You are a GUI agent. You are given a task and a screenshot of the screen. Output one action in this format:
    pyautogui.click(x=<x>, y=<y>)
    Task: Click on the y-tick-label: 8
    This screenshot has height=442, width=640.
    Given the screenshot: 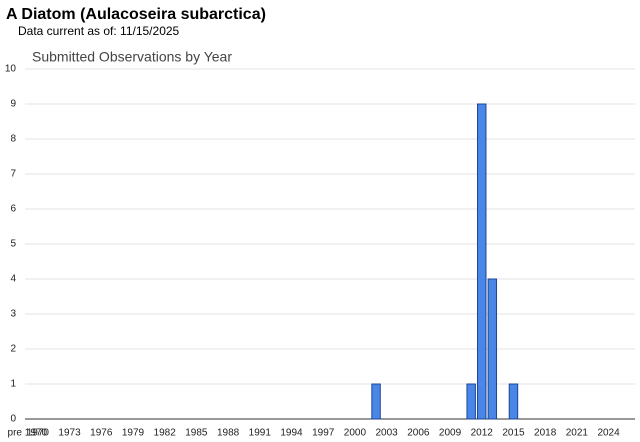 What is the action you would take?
    pyautogui.click(x=13, y=139)
    